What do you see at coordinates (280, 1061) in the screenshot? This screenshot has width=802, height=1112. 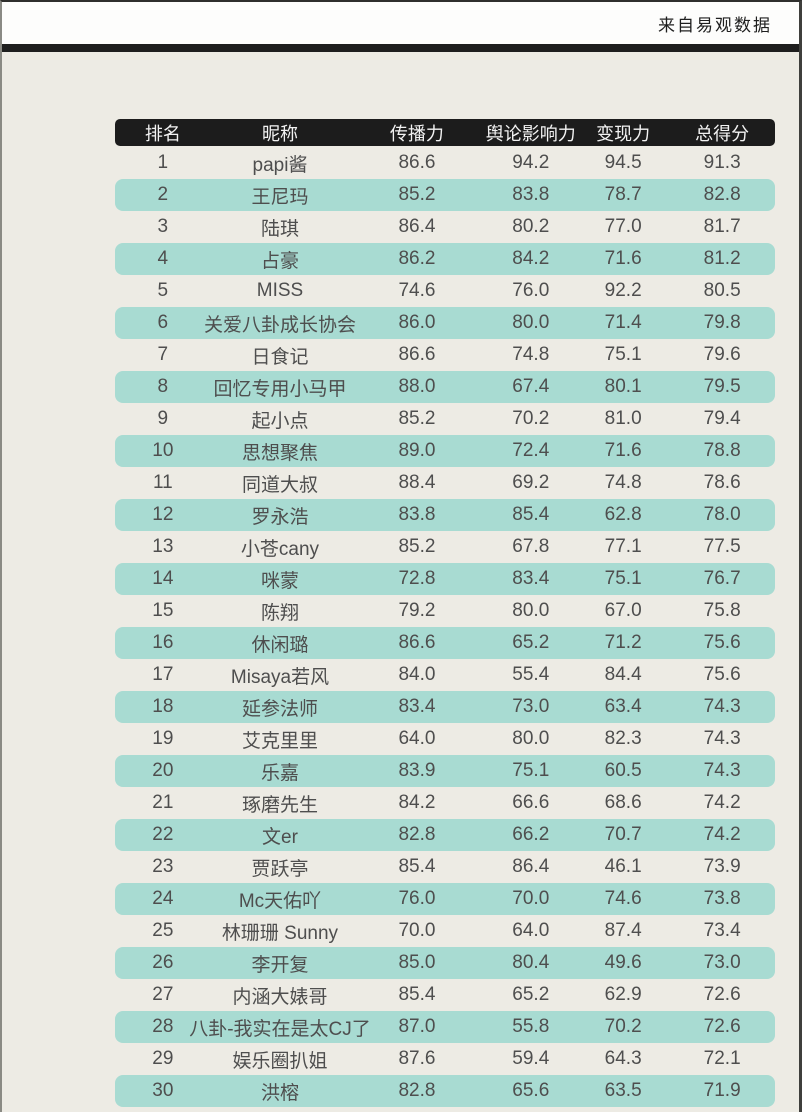 I see `cell-nickname: 娱乐圈扒姐` at bounding box center [280, 1061].